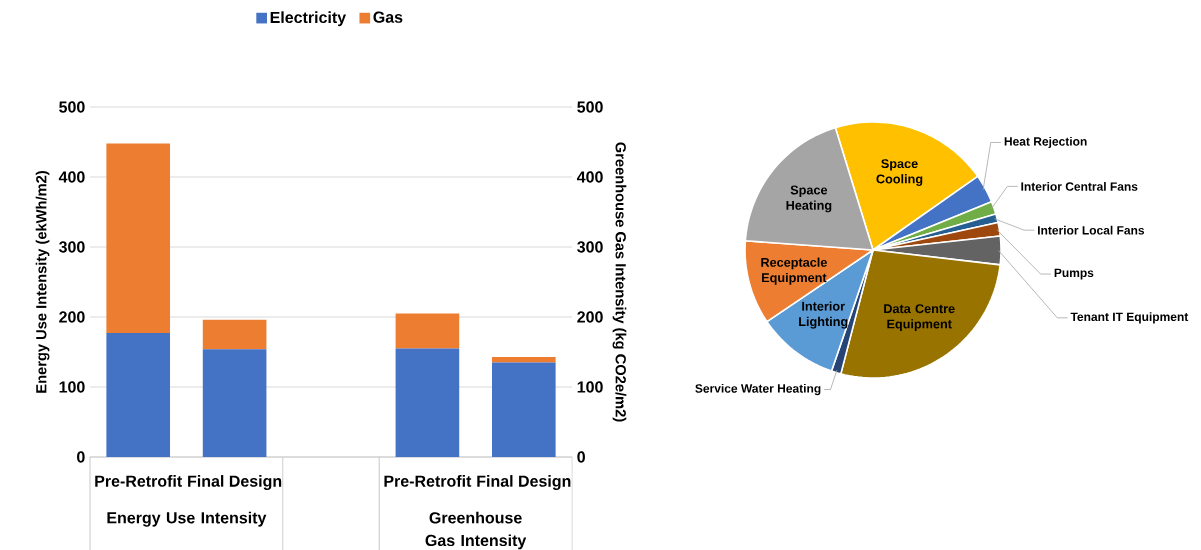 This screenshot has height=550, width=1201. Describe the element at coordinates (72, 317) in the screenshot. I see `y-tick-label: 200` at that location.